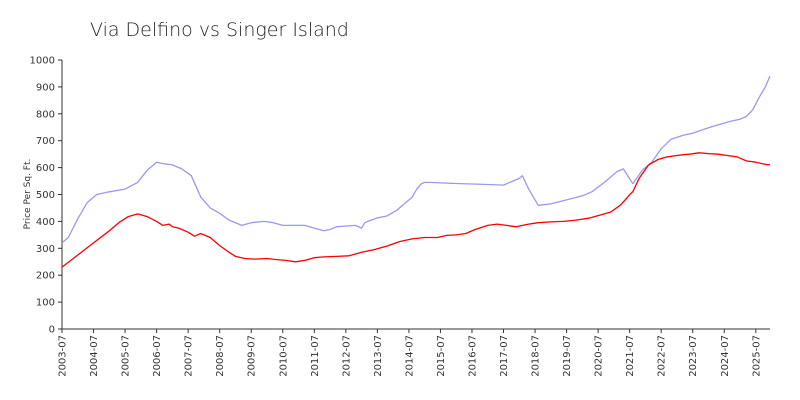 This screenshot has width=800, height=400. What do you see at coordinates (126, 356) in the screenshot?
I see `x-tick-label: 2005-07` at bounding box center [126, 356].